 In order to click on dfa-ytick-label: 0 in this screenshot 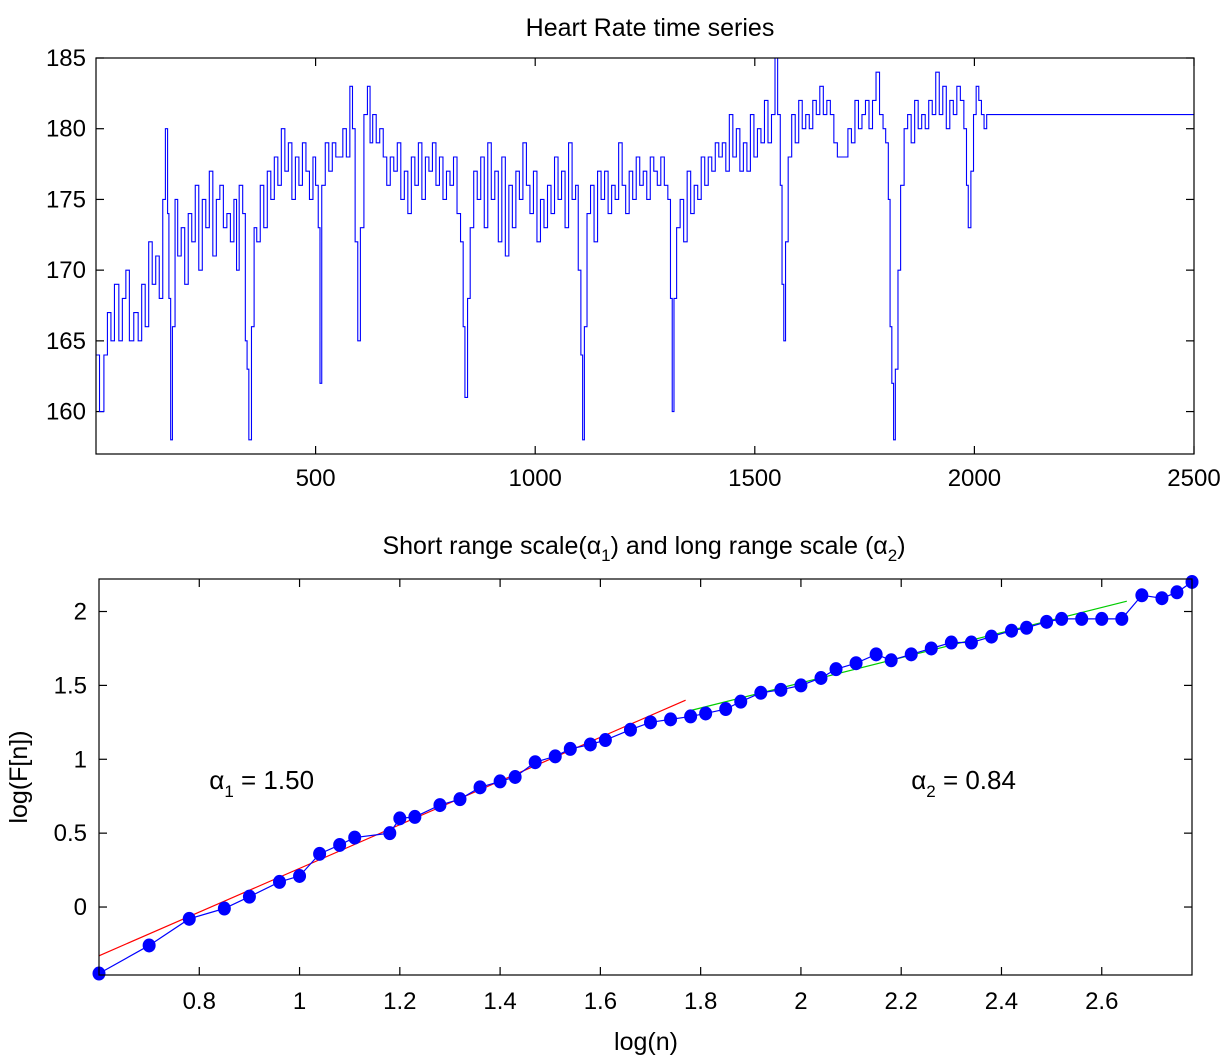, I will do `click(80, 907)`.